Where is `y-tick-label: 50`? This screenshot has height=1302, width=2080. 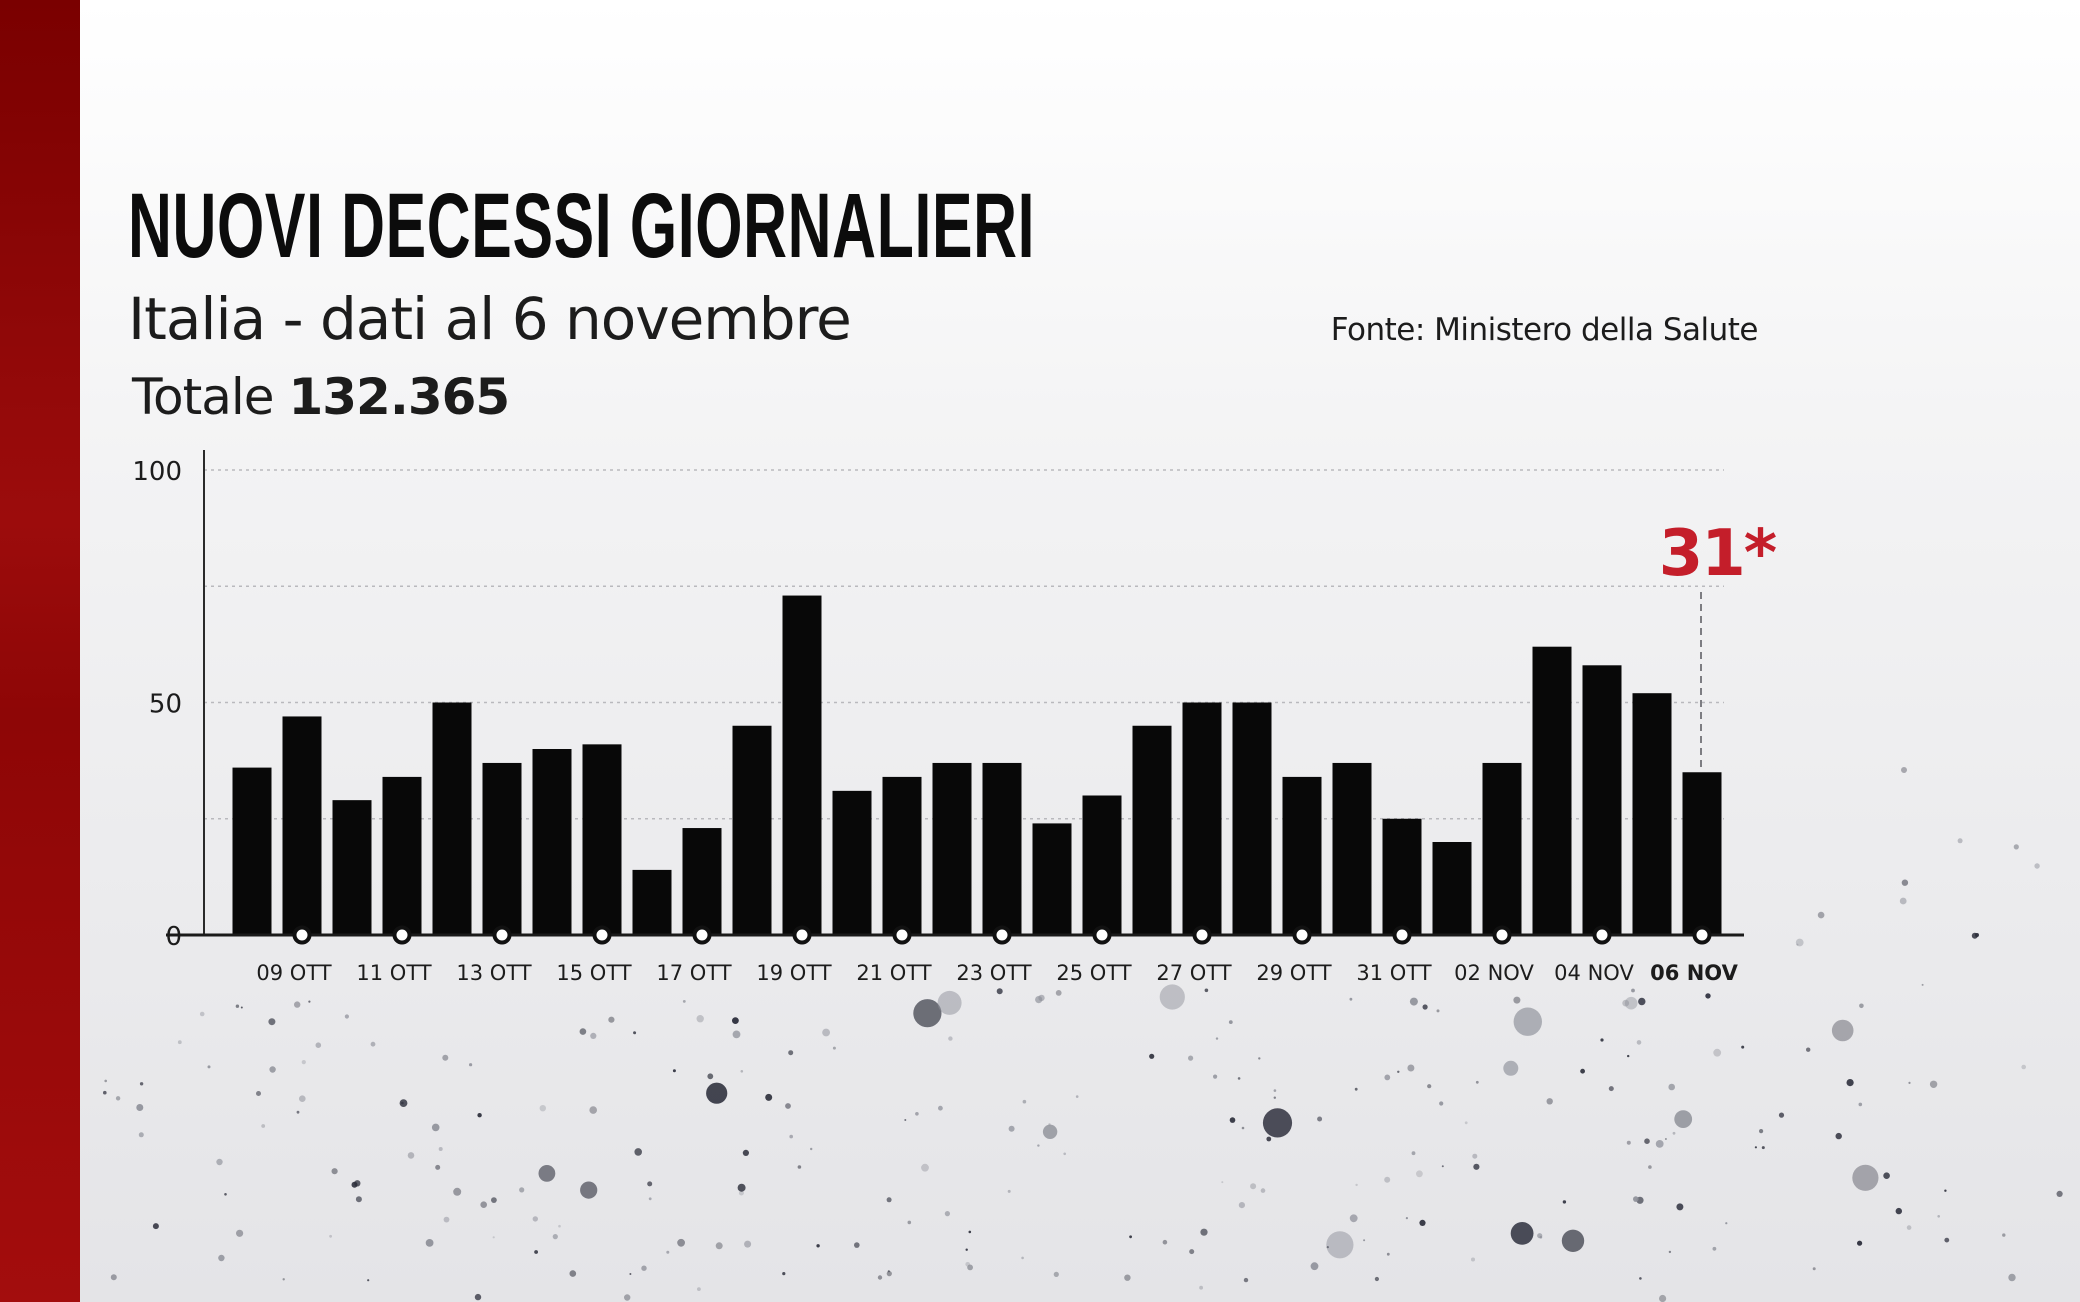 y-tick-label: 50 is located at coordinates (165, 705).